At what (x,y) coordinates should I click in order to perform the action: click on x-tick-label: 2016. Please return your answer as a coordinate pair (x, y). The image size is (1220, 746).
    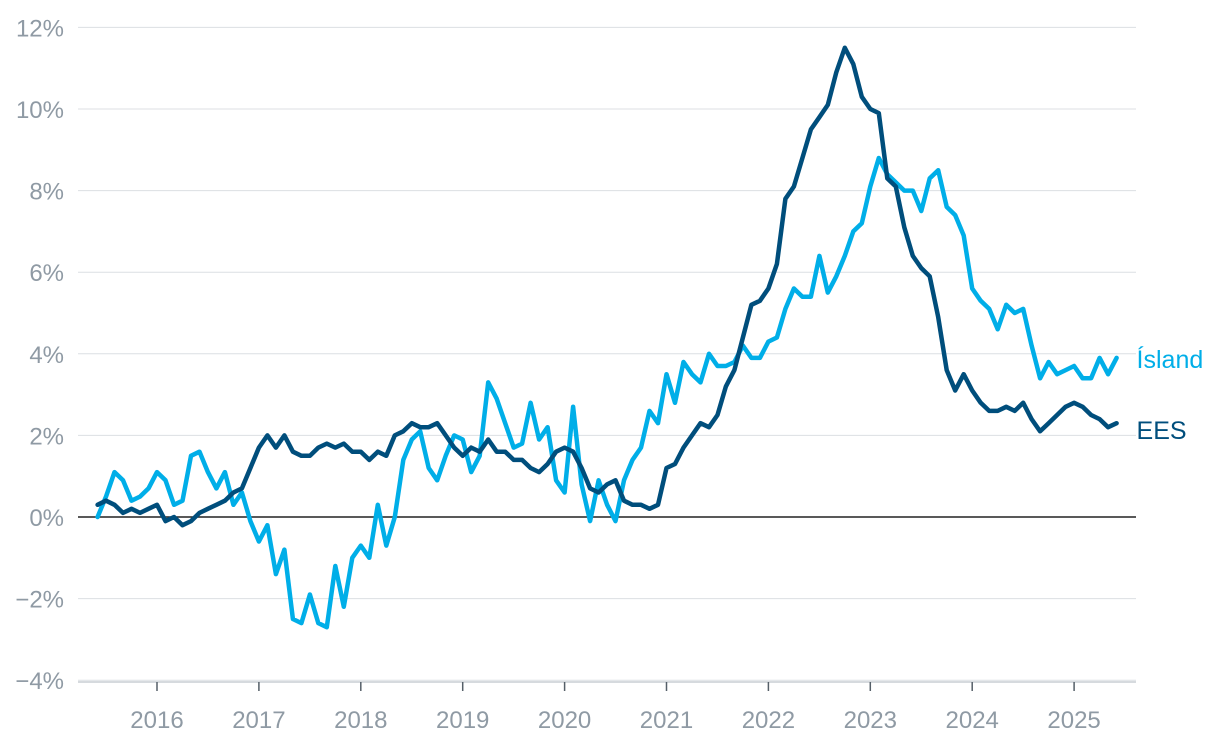
    Looking at the image, I should click on (156, 720).